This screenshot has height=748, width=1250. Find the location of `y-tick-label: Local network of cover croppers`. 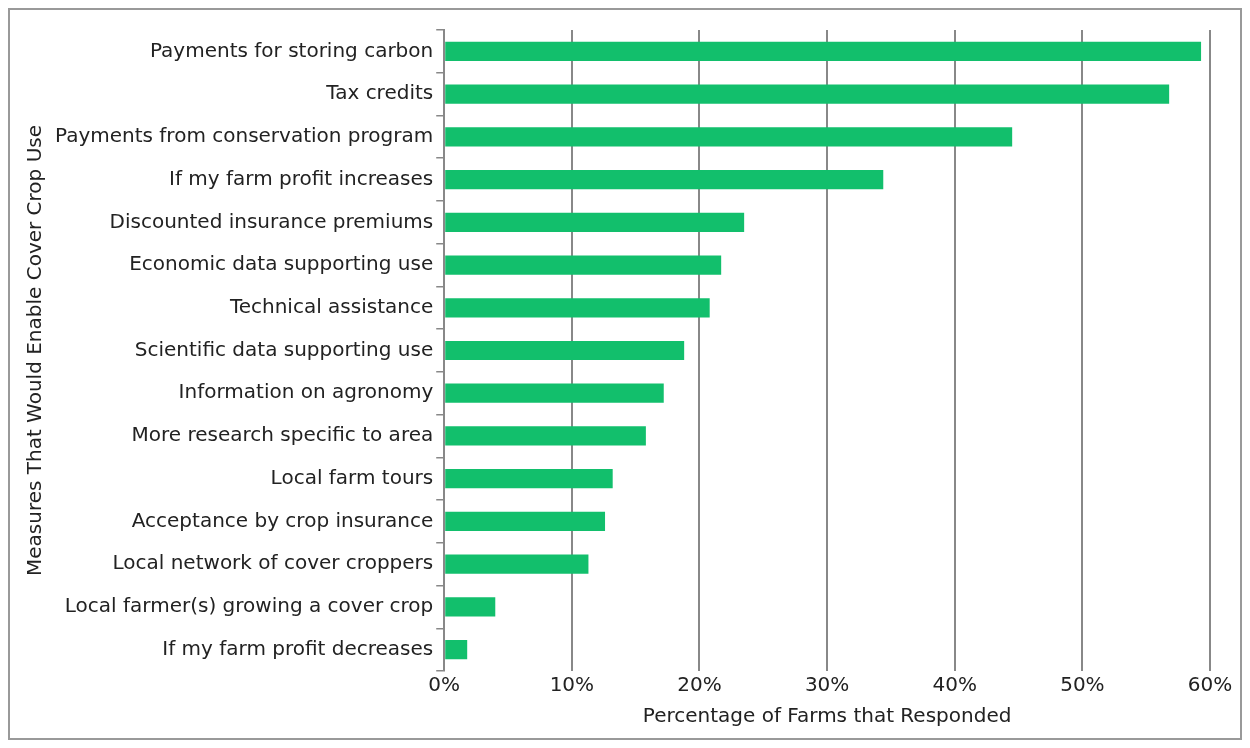

y-tick-label: Local network of cover croppers is located at coordinates (273, 562).